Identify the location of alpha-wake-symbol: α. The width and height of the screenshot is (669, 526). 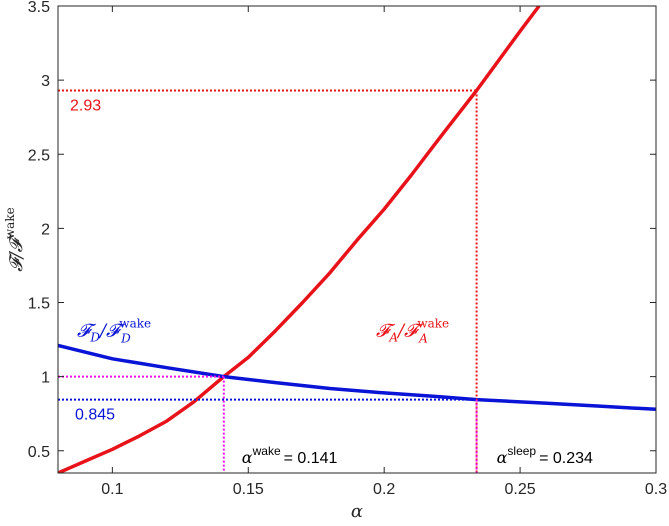
(247, 457).